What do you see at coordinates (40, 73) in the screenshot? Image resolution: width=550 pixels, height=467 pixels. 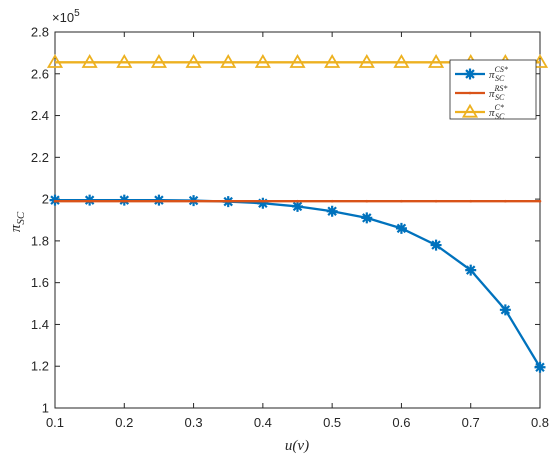 I see `y-tick-label: 2.6` at bounding box center [40, 73].